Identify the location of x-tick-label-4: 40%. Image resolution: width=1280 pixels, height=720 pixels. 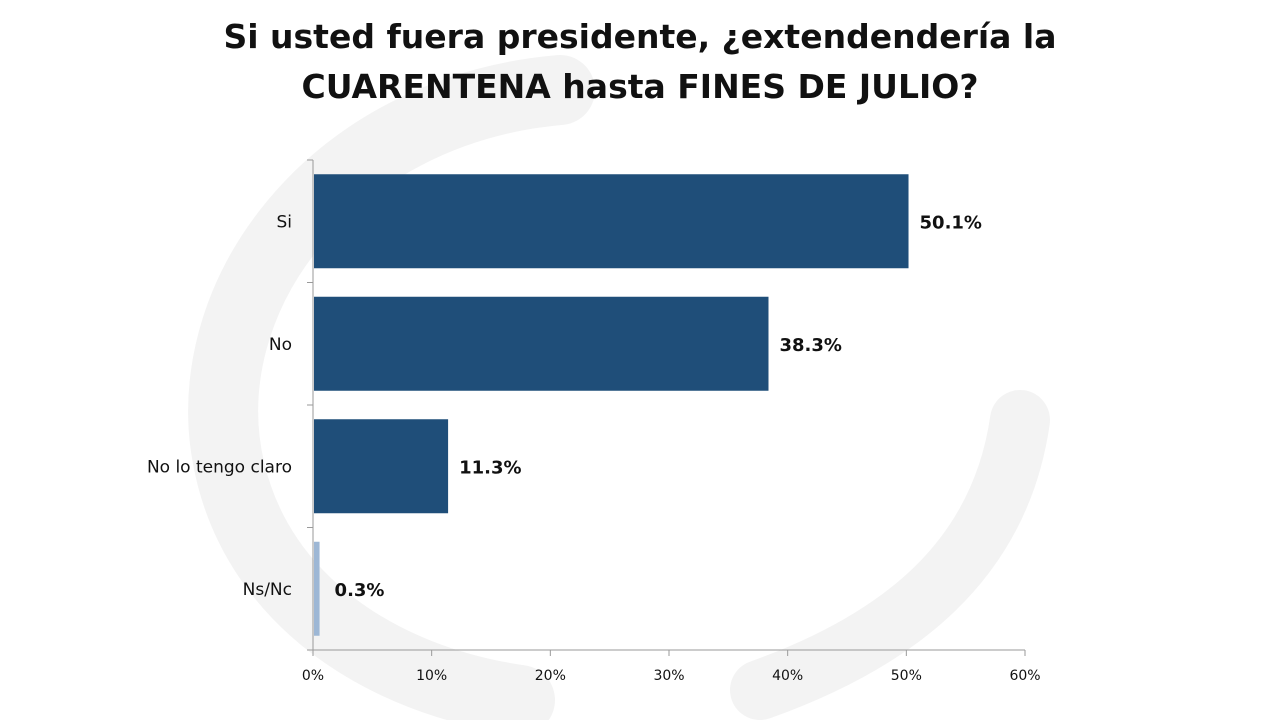
(787, 676).